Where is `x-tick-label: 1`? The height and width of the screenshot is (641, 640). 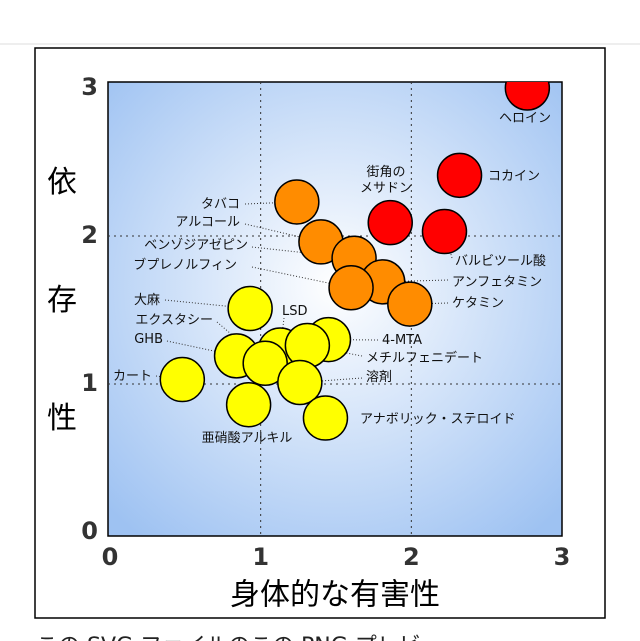 x-tick-label: 1 is located at coordinates (260, 557).